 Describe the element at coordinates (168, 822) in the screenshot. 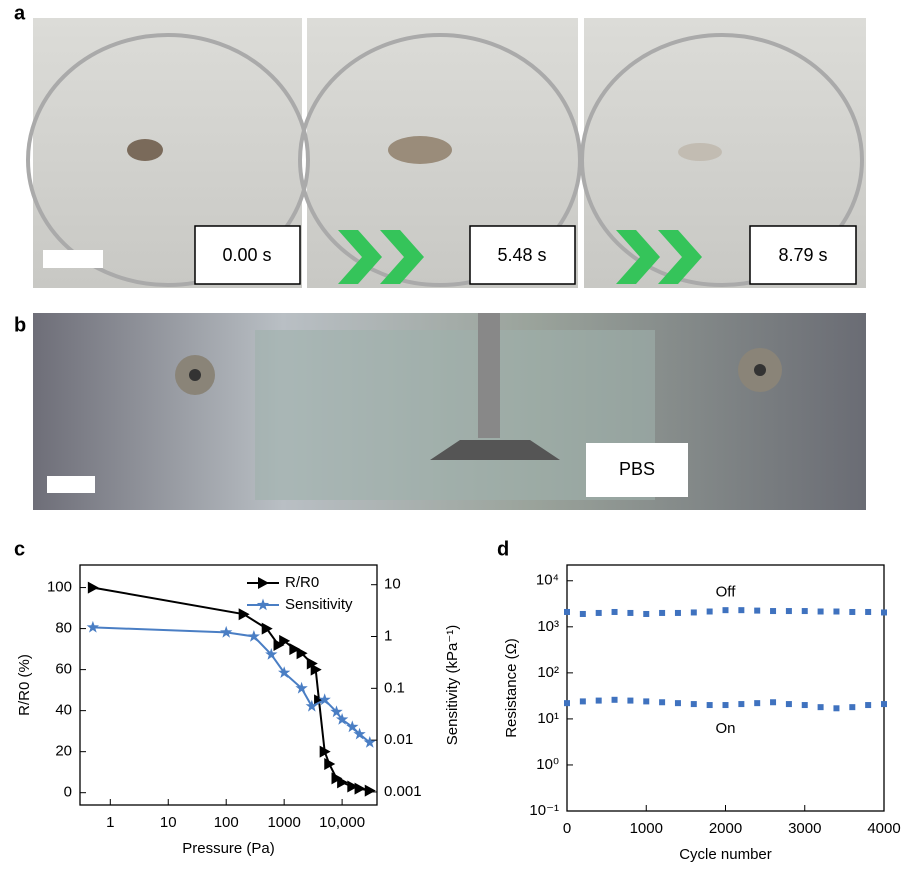

I see `x-tick-label: 10` at that location.